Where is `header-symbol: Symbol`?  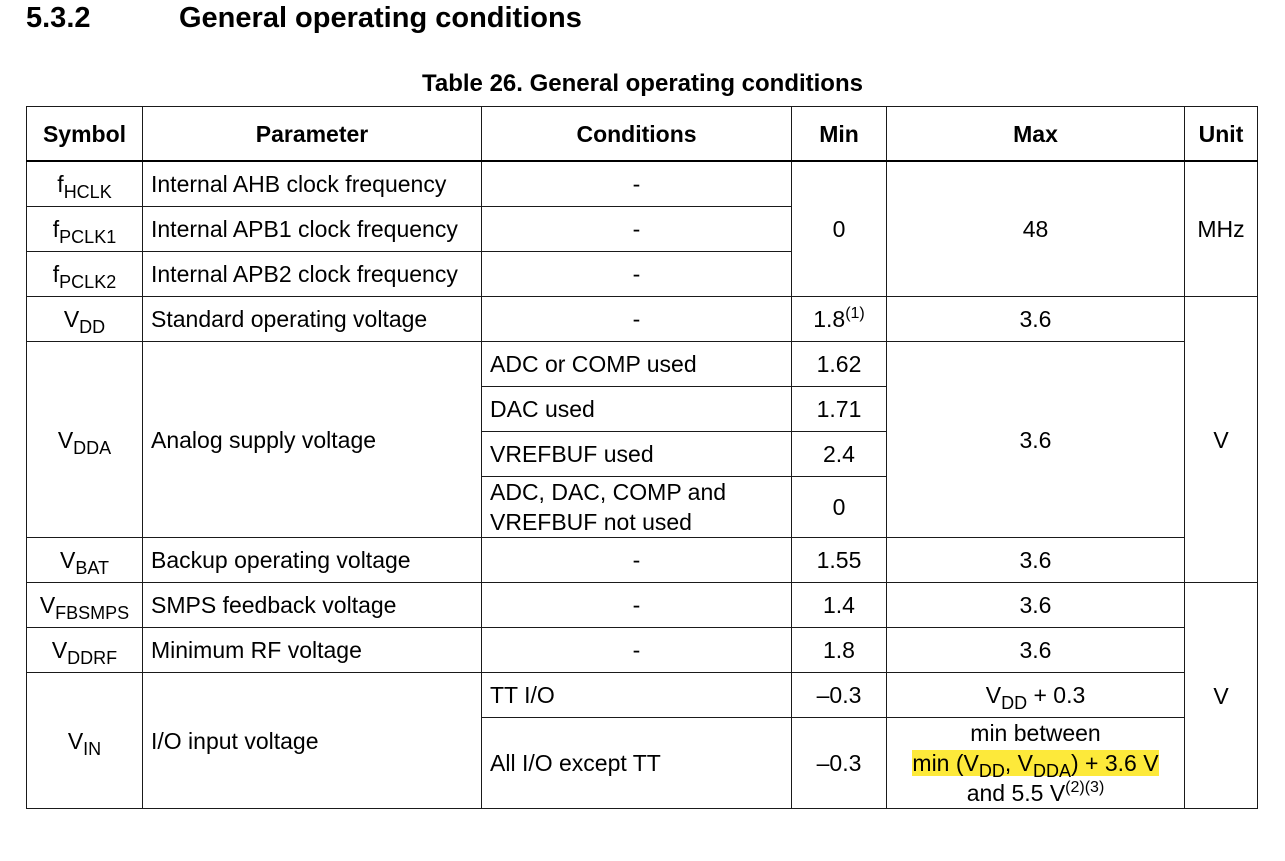
header-symbol: Symbol is located at coordinates (84, 134).